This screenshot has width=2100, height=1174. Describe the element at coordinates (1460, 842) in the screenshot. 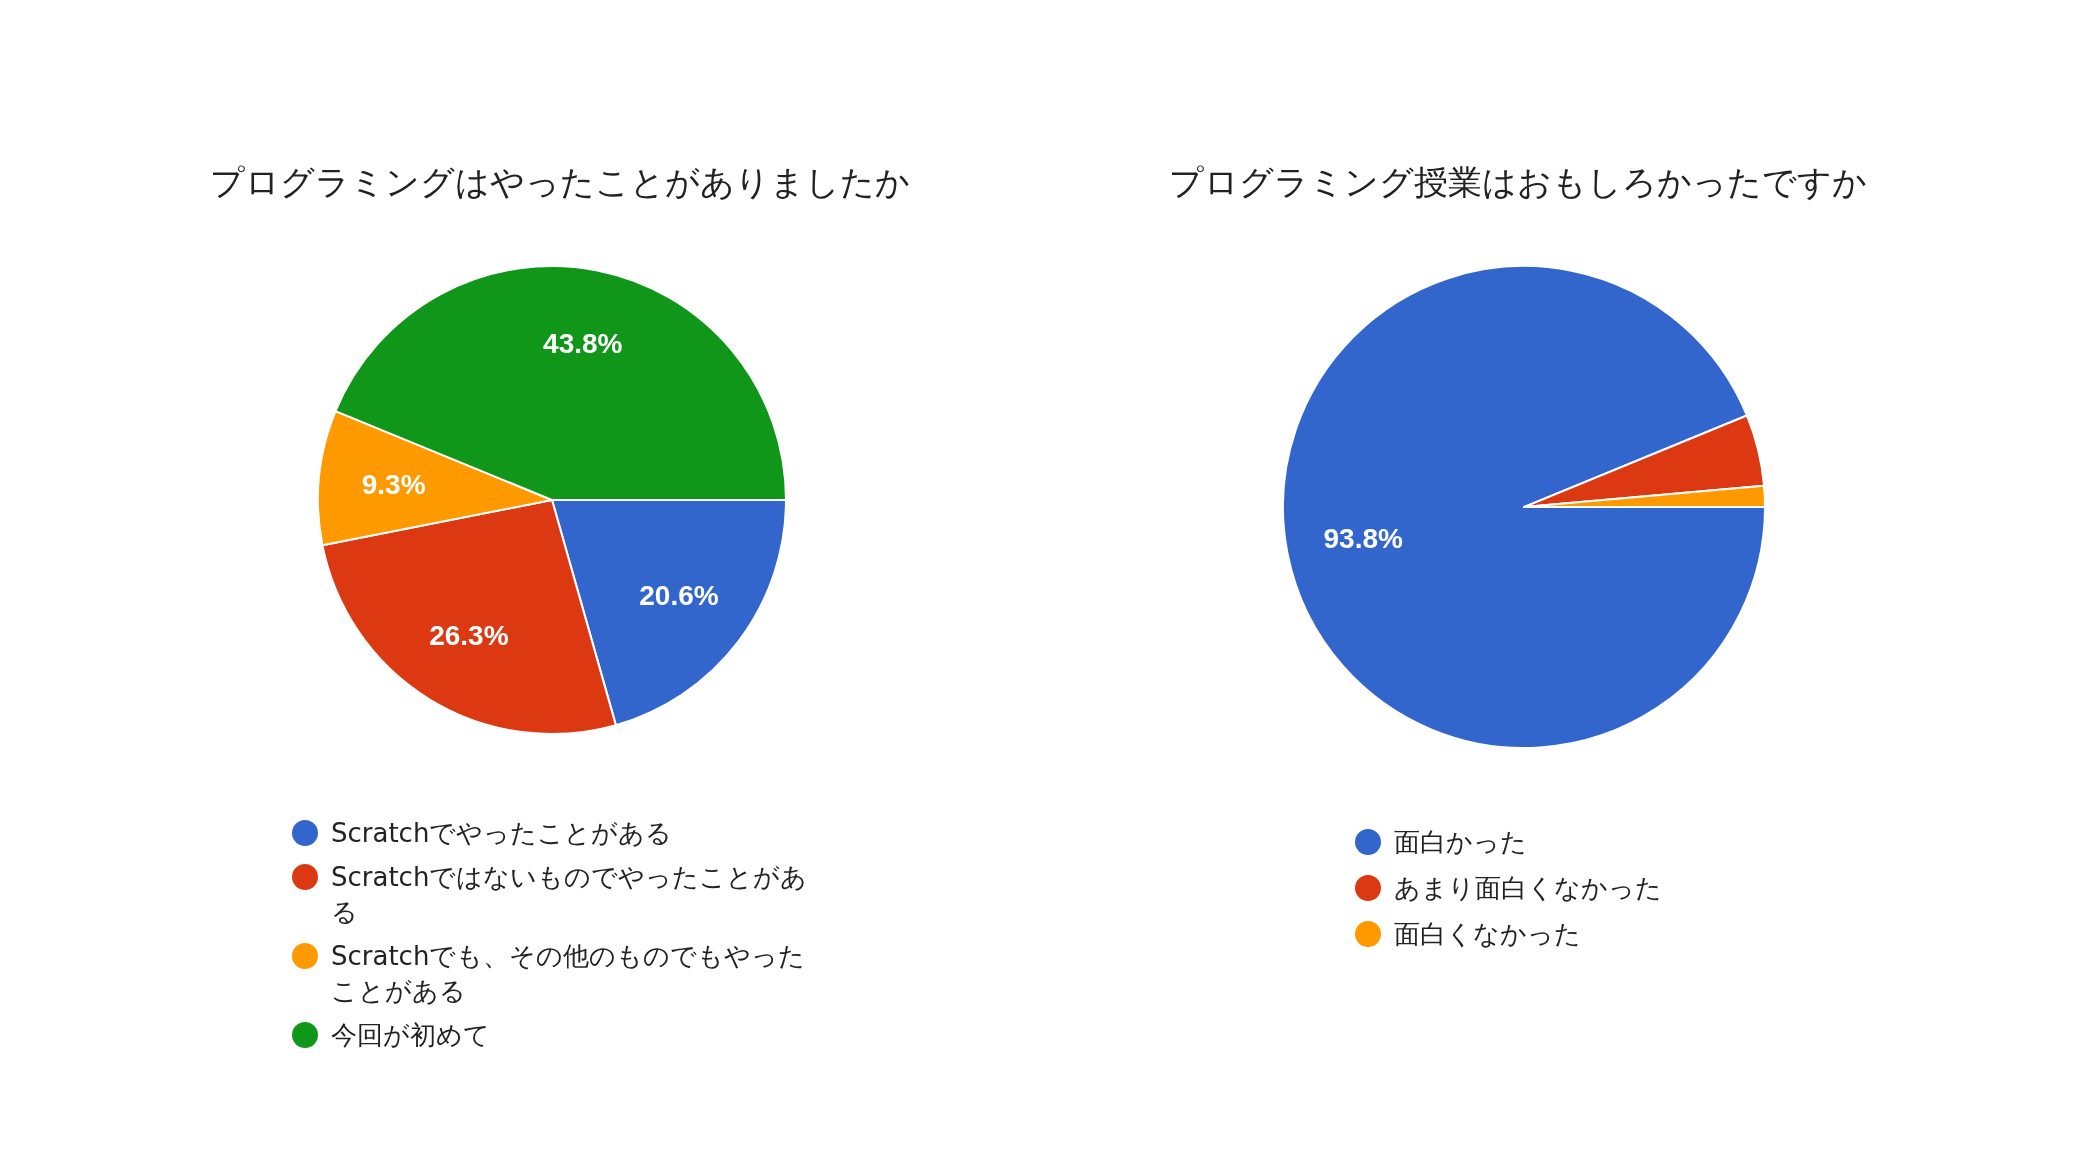

I see `legend-label: 面白かった` at that location.